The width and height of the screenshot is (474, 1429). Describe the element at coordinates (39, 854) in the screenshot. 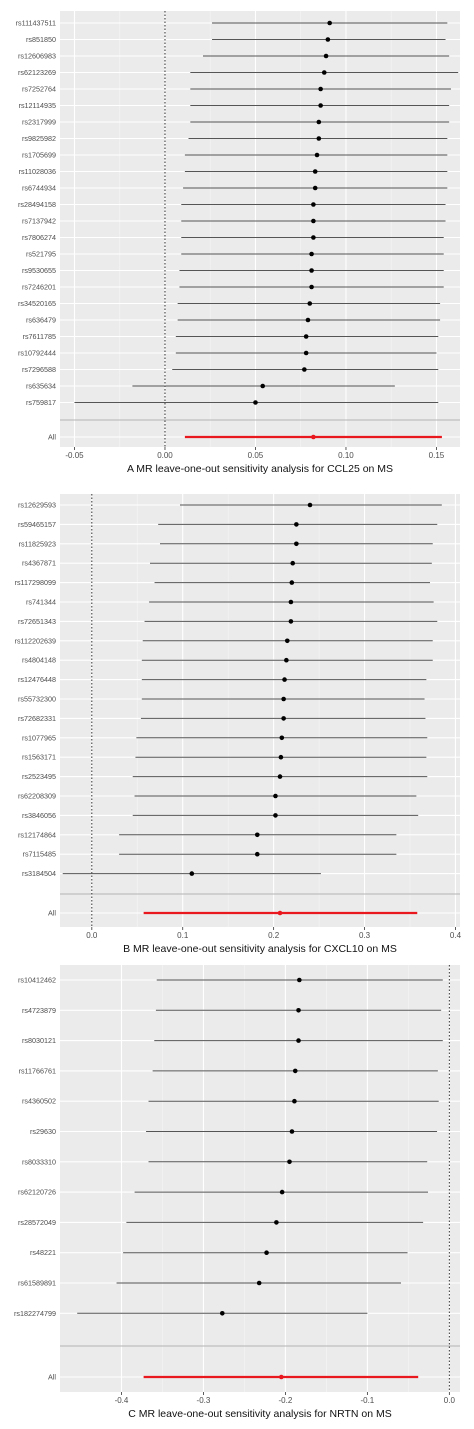

I see `snp-label-rs7115485: rs7115485` at that location.